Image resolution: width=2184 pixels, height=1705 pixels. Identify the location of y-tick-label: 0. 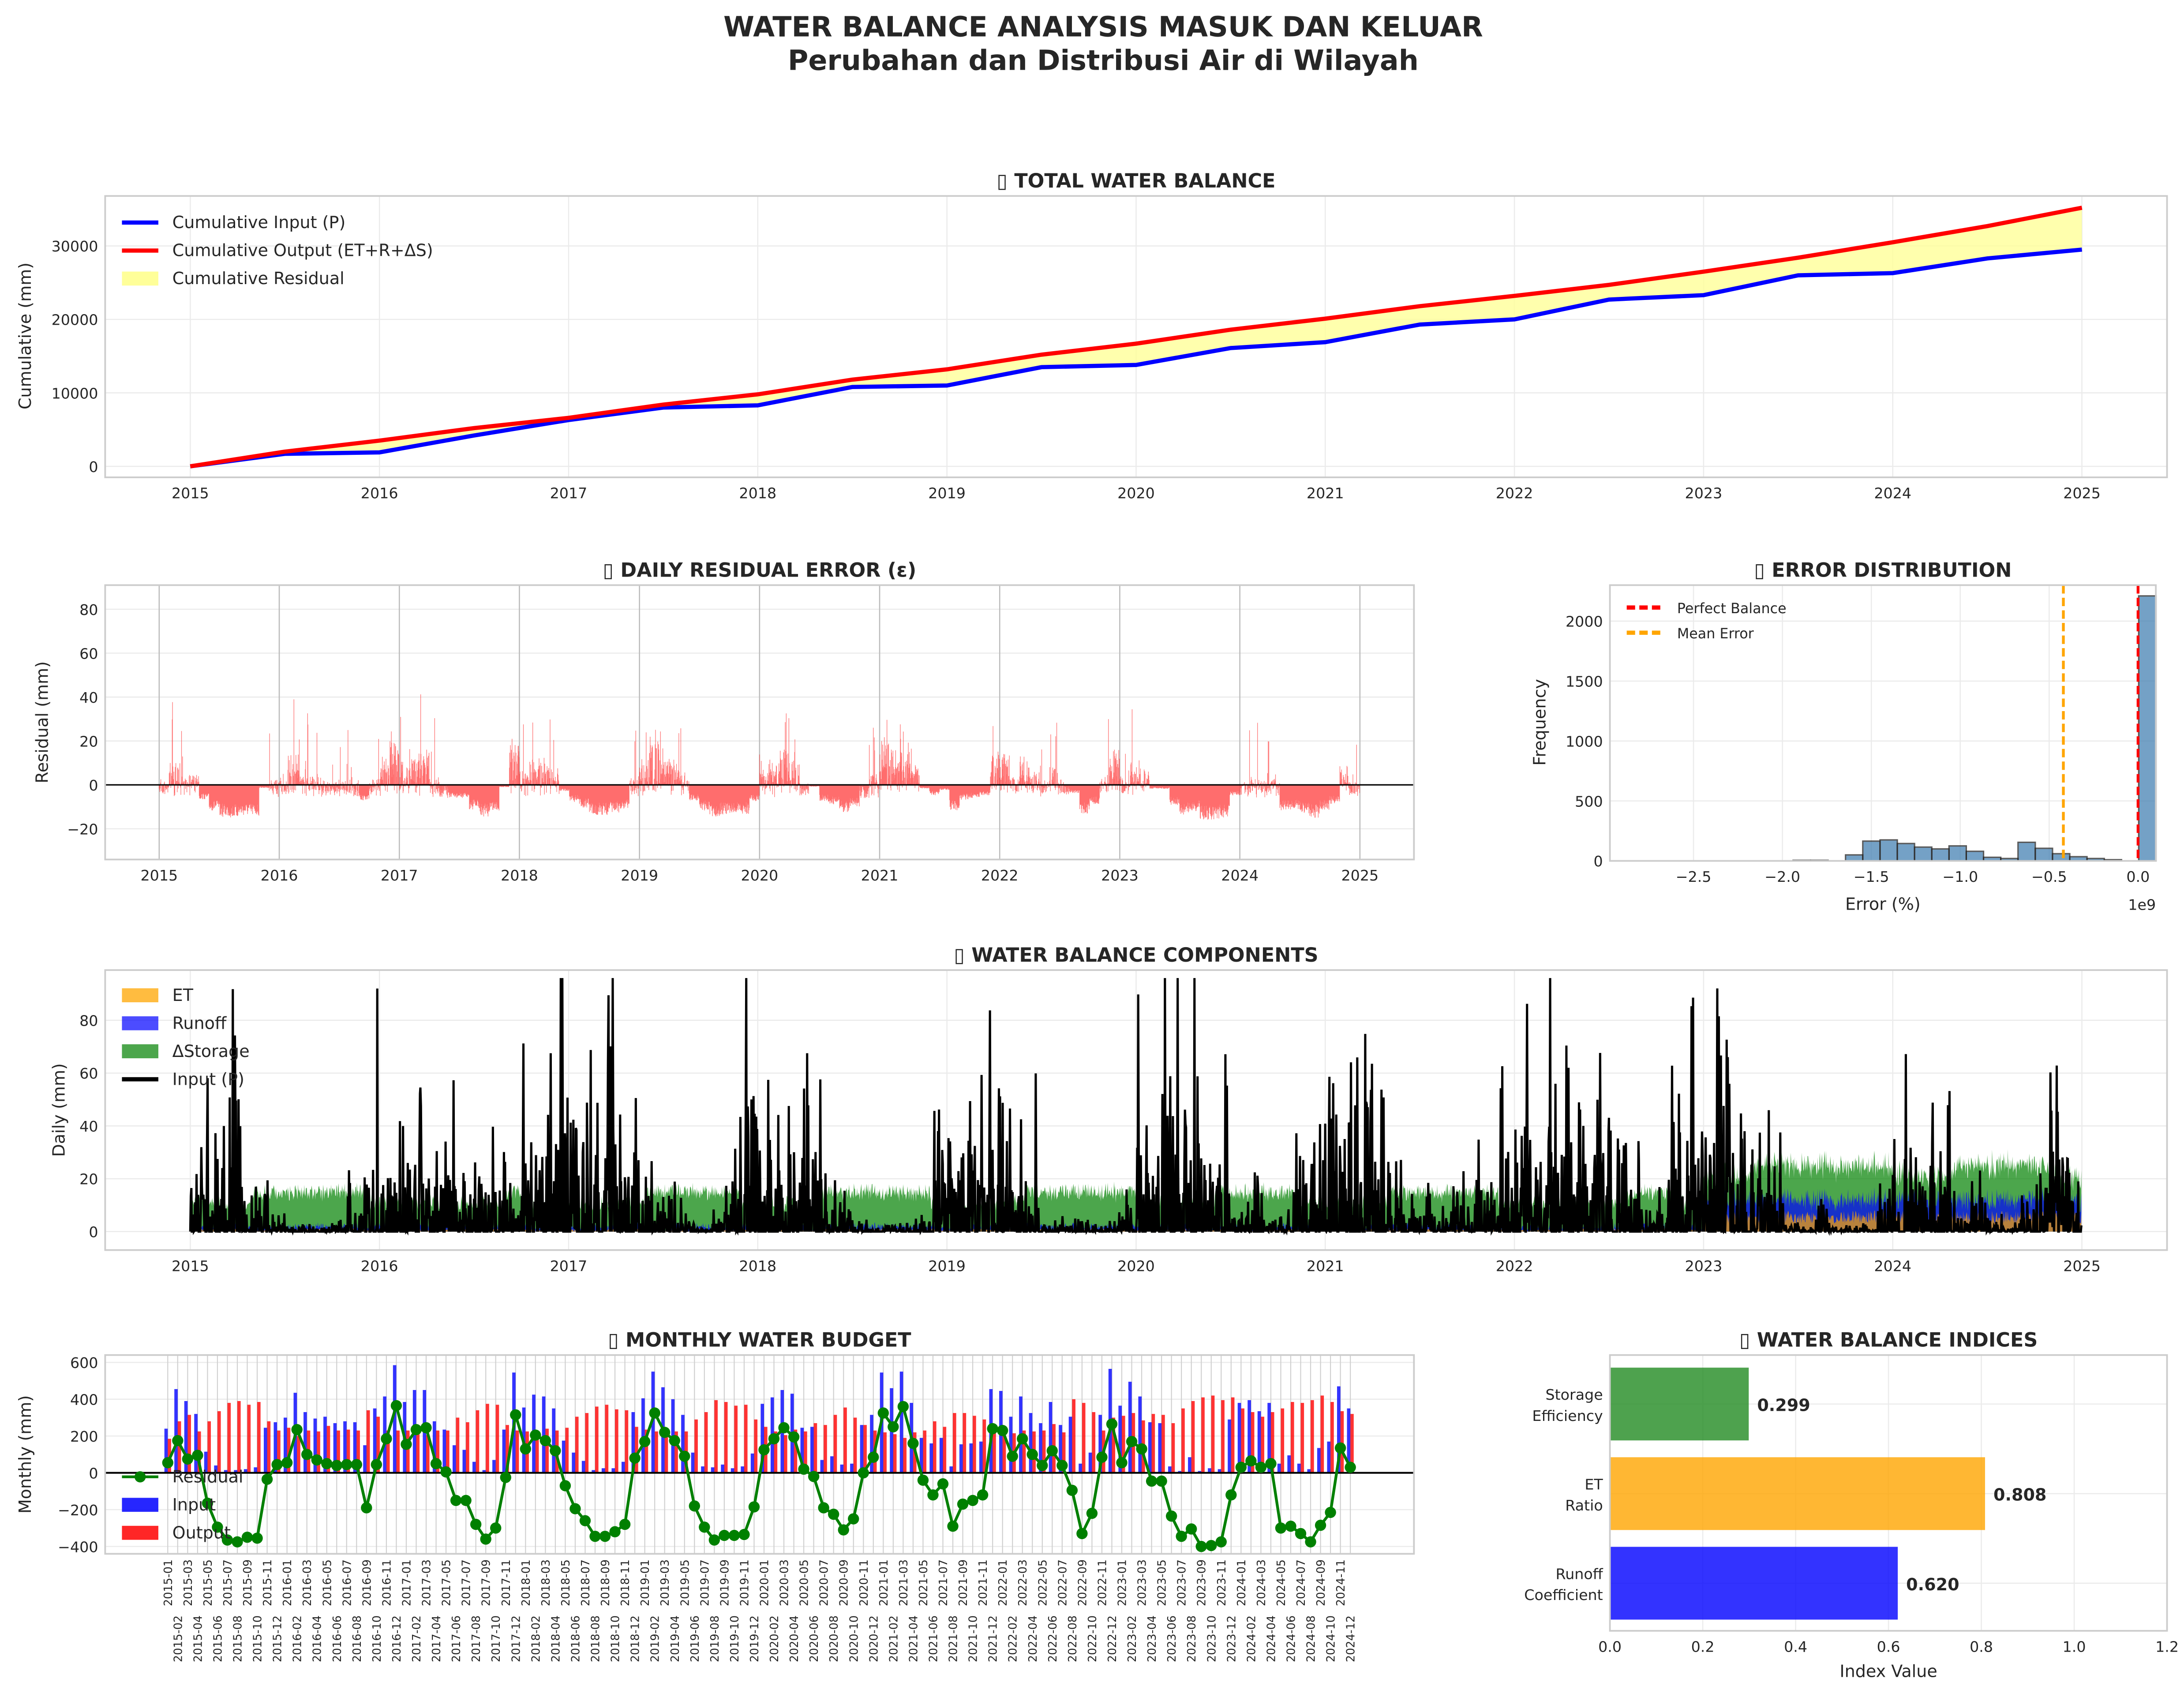
(1598, 861).